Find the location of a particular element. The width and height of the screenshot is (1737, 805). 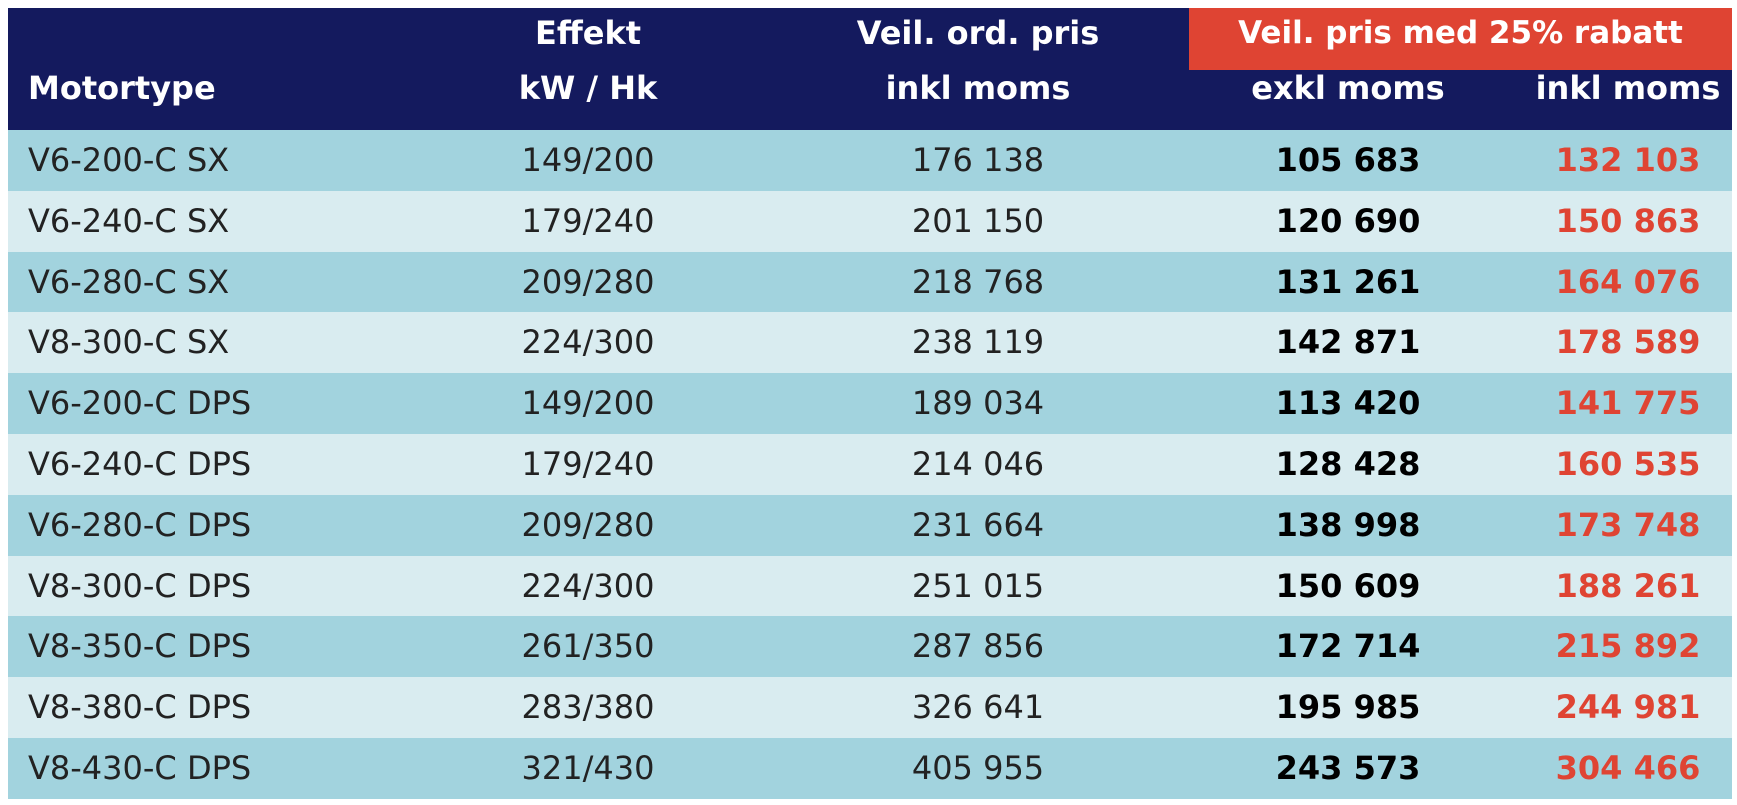

motor-type-cell: V6-240-C SX is located at coordinates (129, 220).